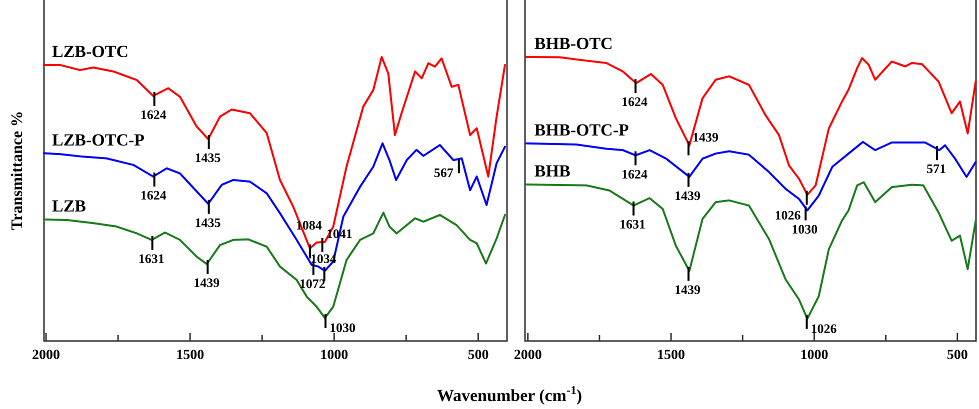  I want to click on annotation: 1072, so click(312, 283).